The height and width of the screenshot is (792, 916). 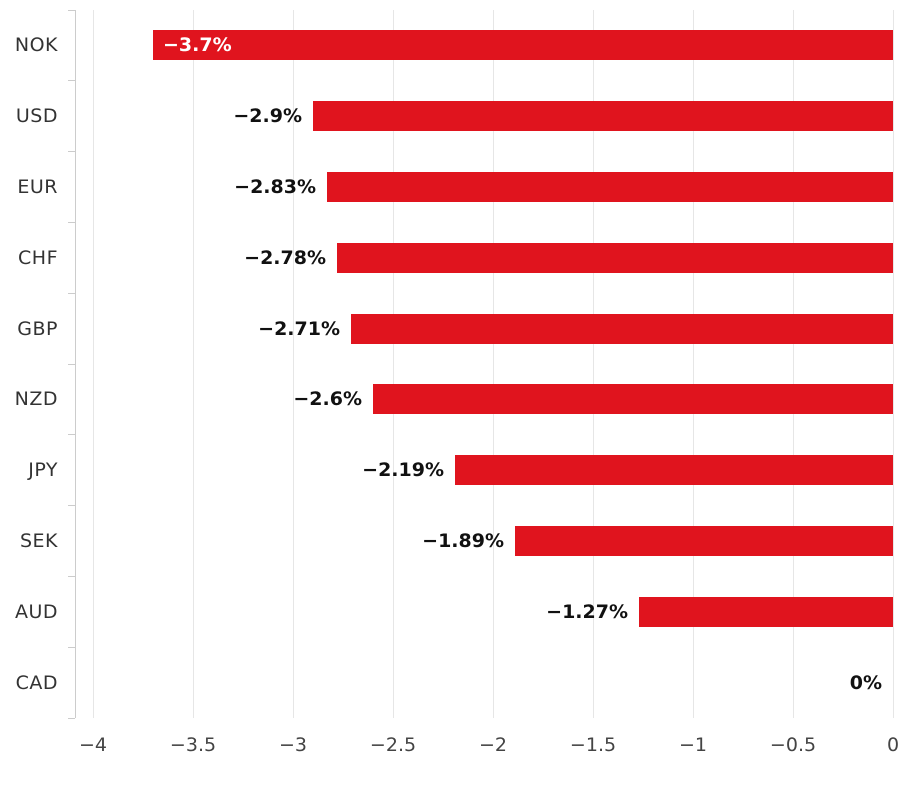 What do you see at coordinates (704, 540) in the screenshot?
I see `bar-sek` at bounding box center [704, 540].